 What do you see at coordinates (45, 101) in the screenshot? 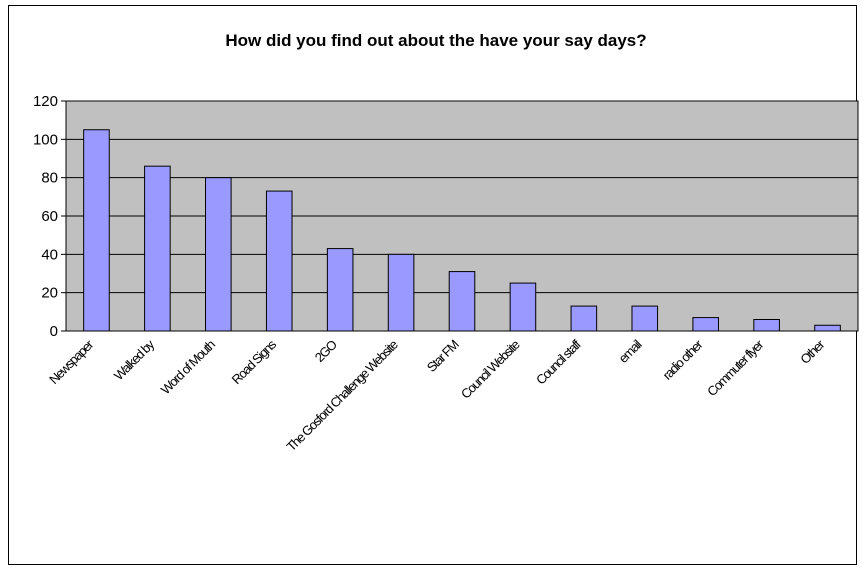
I see `y-tick-label: 120` at bounding box center [45, 101].